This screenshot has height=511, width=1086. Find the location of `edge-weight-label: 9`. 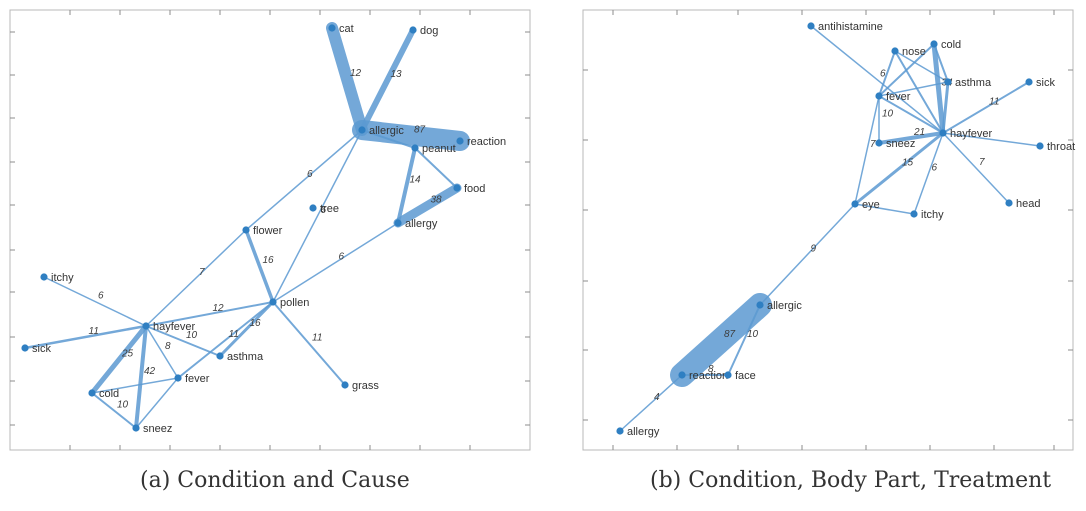

edge-weight-label: 9 is located at coordinates (814, 249).